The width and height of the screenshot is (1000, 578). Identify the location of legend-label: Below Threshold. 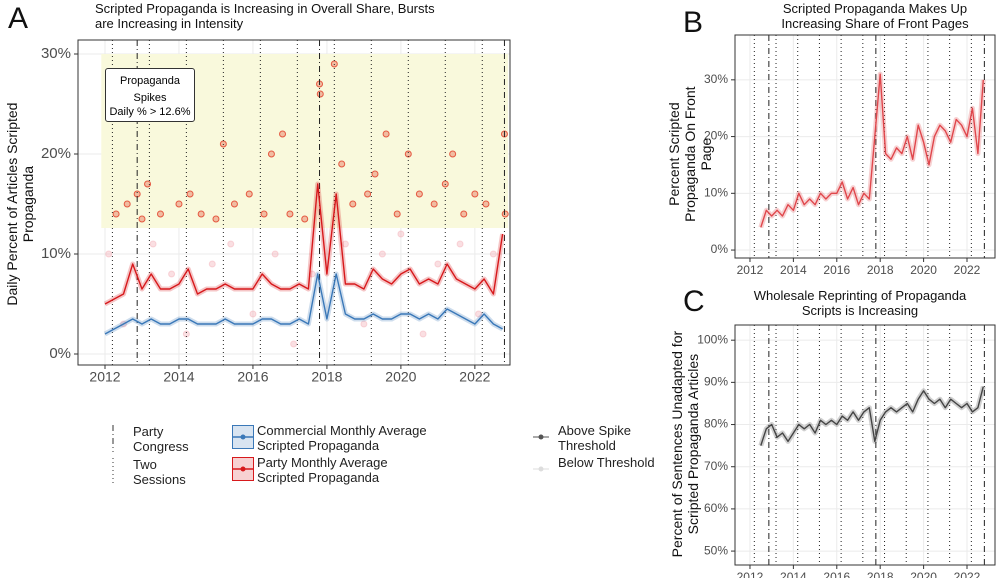
(606, 462).